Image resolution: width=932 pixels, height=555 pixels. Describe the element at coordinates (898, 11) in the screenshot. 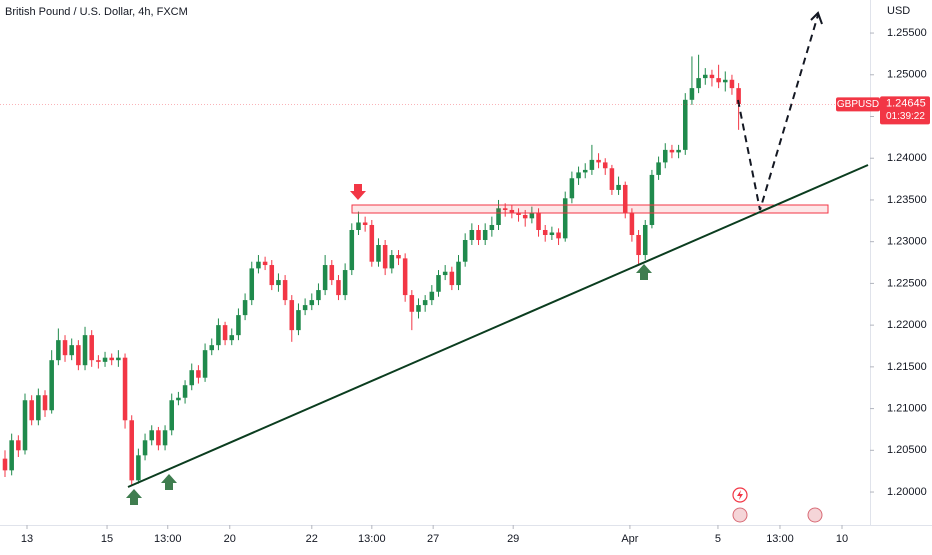

I see `currency-label: USD` at that location.